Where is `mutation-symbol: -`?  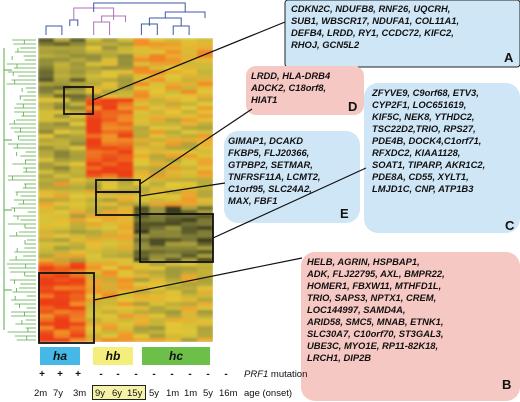
mutation-symbol: - is located at coordinates (118, 374).